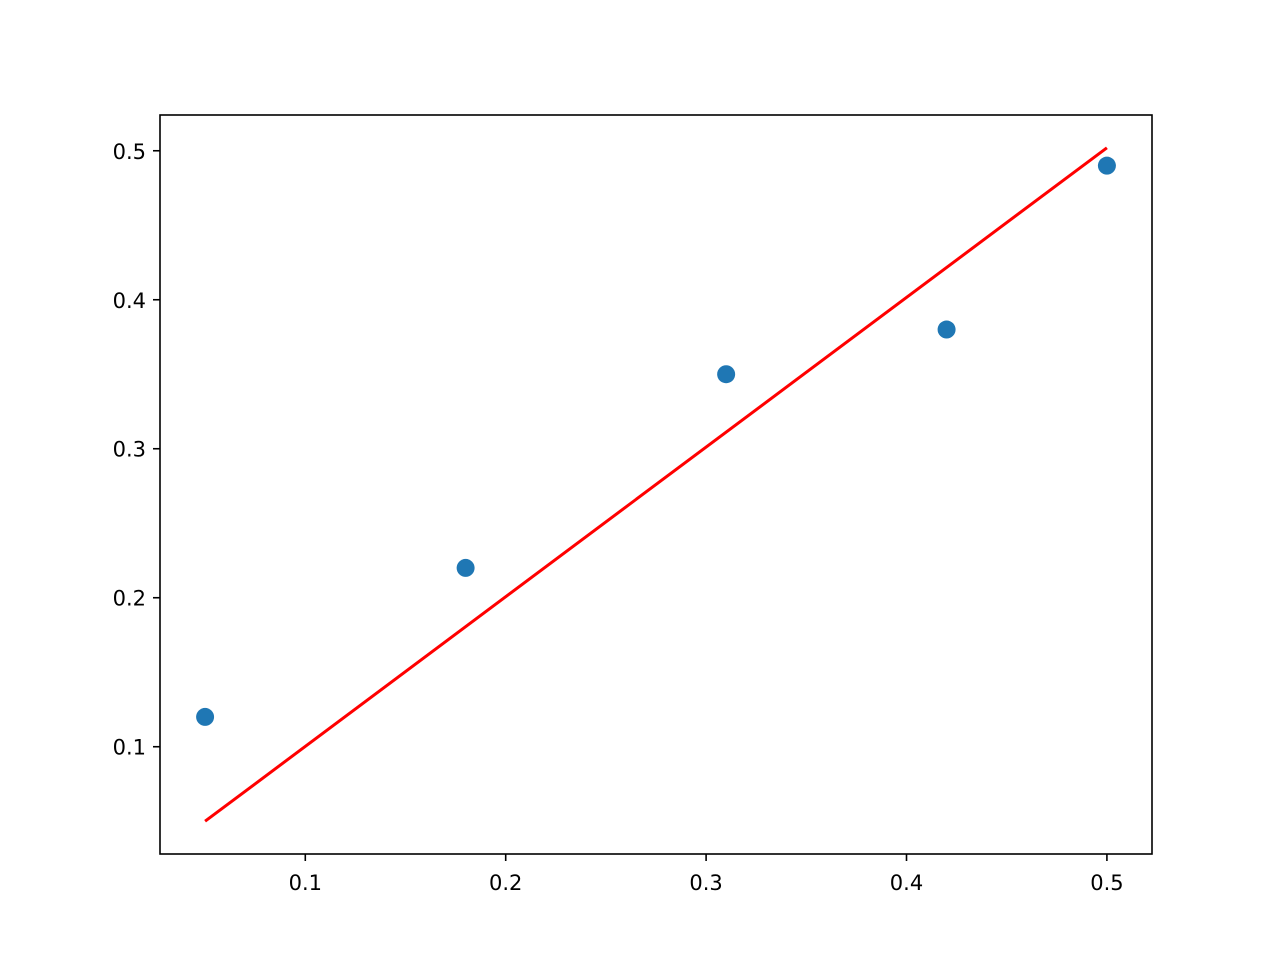 The image size is (1280, 965). Describe the element at coordinates (129, 152) in the screenshot. I see `y-tick-label: 0.5` at that location.